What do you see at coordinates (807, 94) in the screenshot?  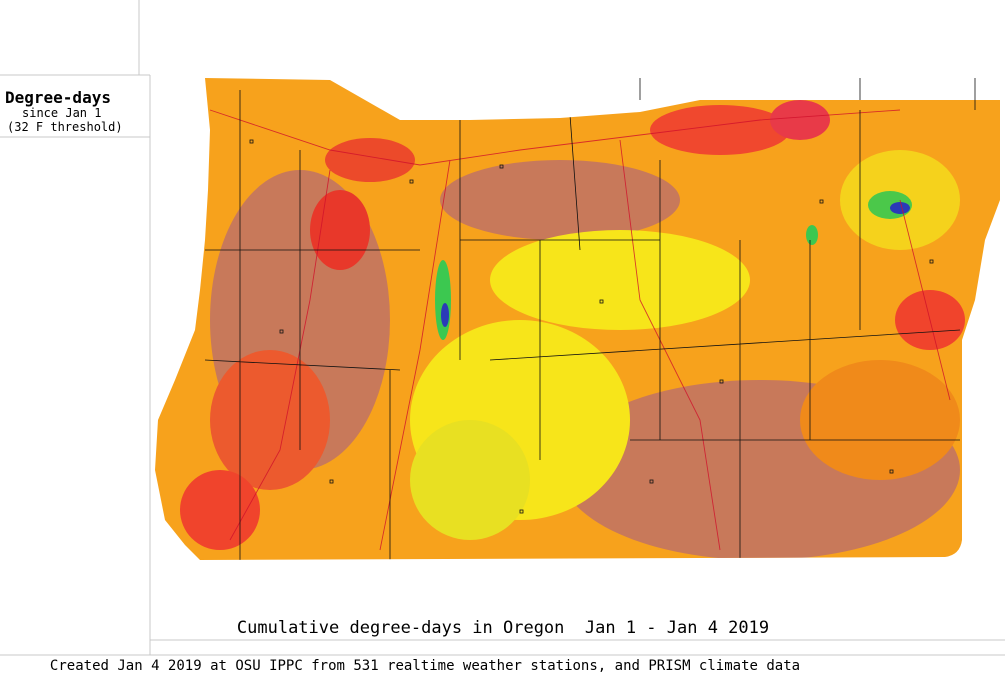 I see `border-line` at bounding box center [807, 94].